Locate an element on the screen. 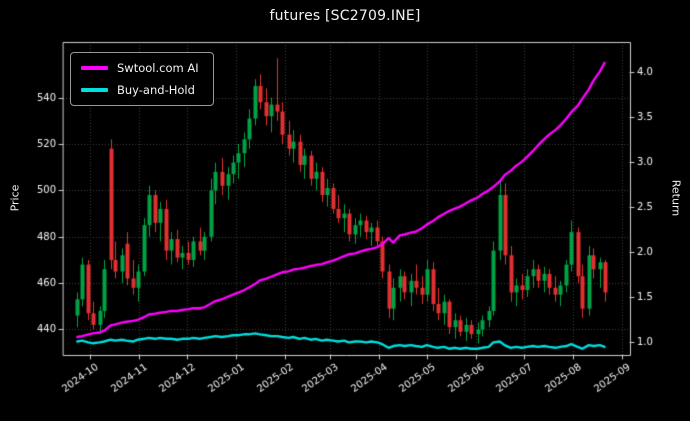 Image resolution: width=690 pixels, height=421 pixels. ai-line-swatch is located at coordinates (94, 68).